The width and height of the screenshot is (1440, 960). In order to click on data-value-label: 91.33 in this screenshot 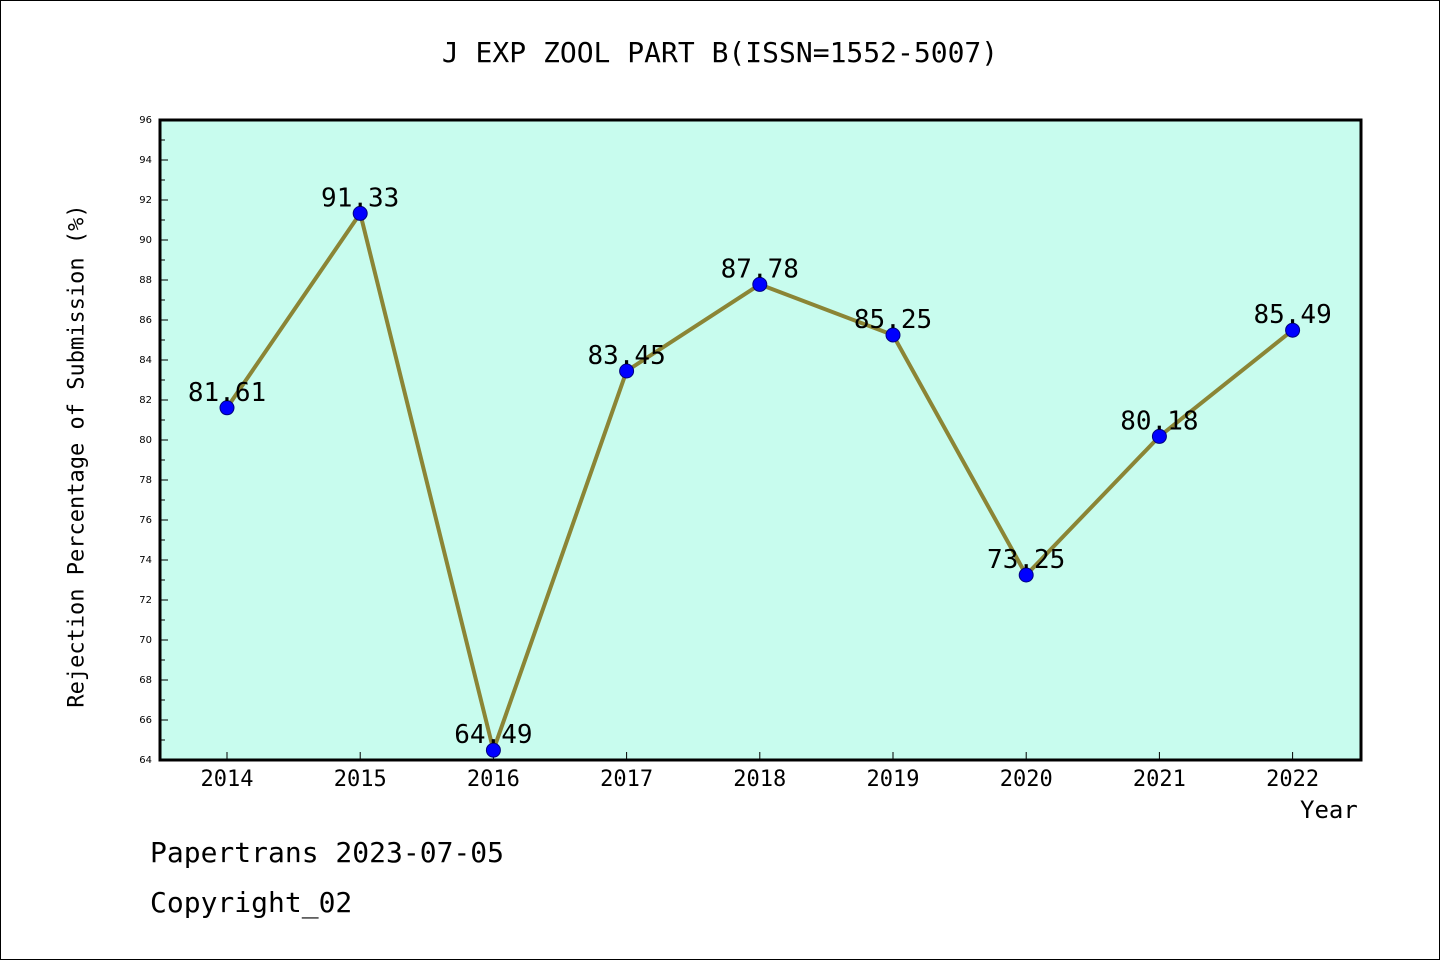, I will do `click(360, 198)`.